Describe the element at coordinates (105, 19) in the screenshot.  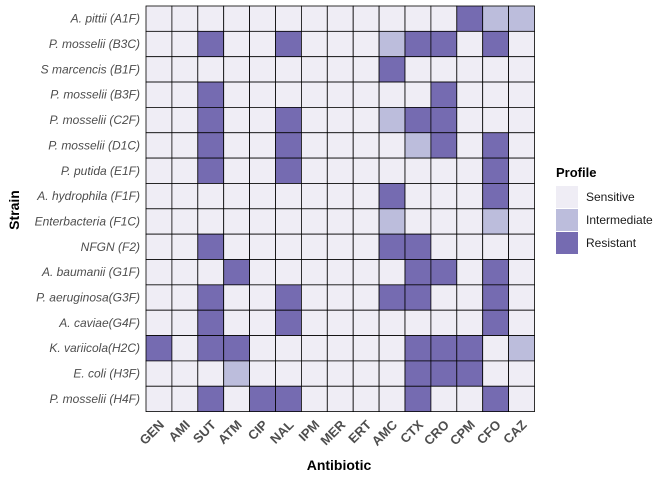
I see `y-tick-label: A. pittii (A1F)` at that location.